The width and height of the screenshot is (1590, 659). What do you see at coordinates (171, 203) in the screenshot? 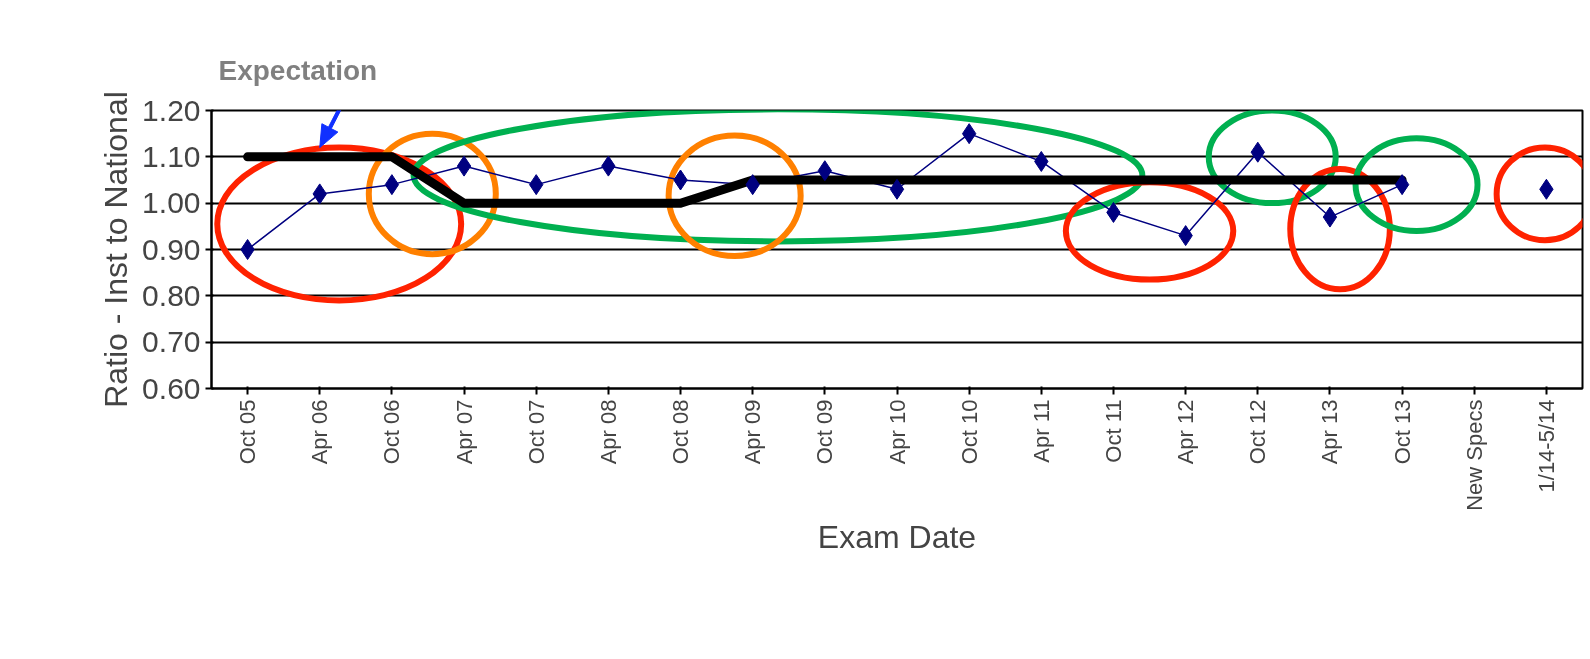
I see `y-tick-label: 1.00` at bounding box center [171, 203].